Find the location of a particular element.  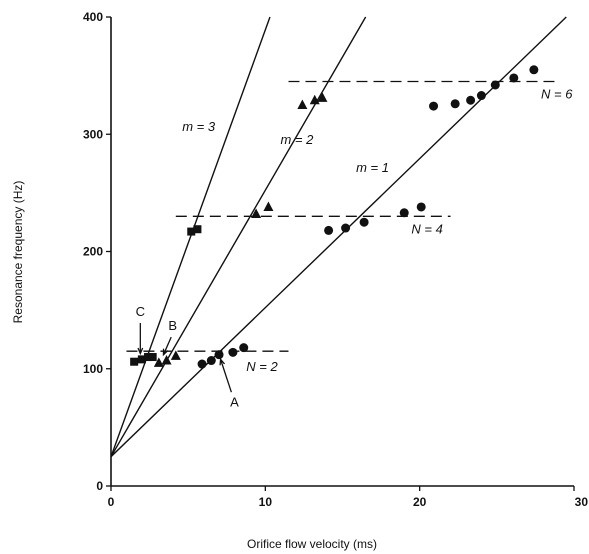

level-label-n: N = 6 is located at coordinates (557, 93).